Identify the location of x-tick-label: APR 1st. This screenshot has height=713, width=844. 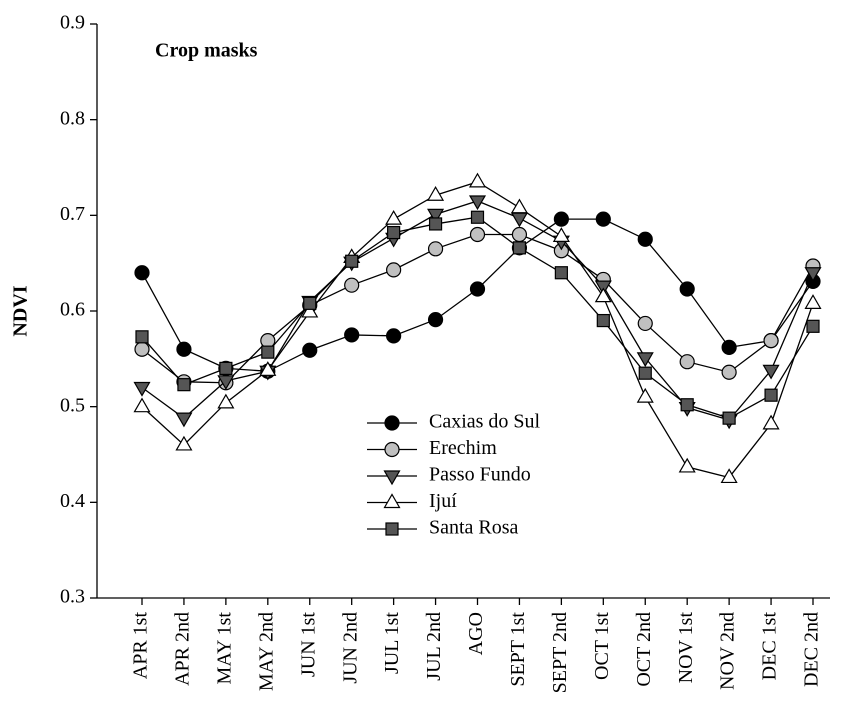
(141, 646).